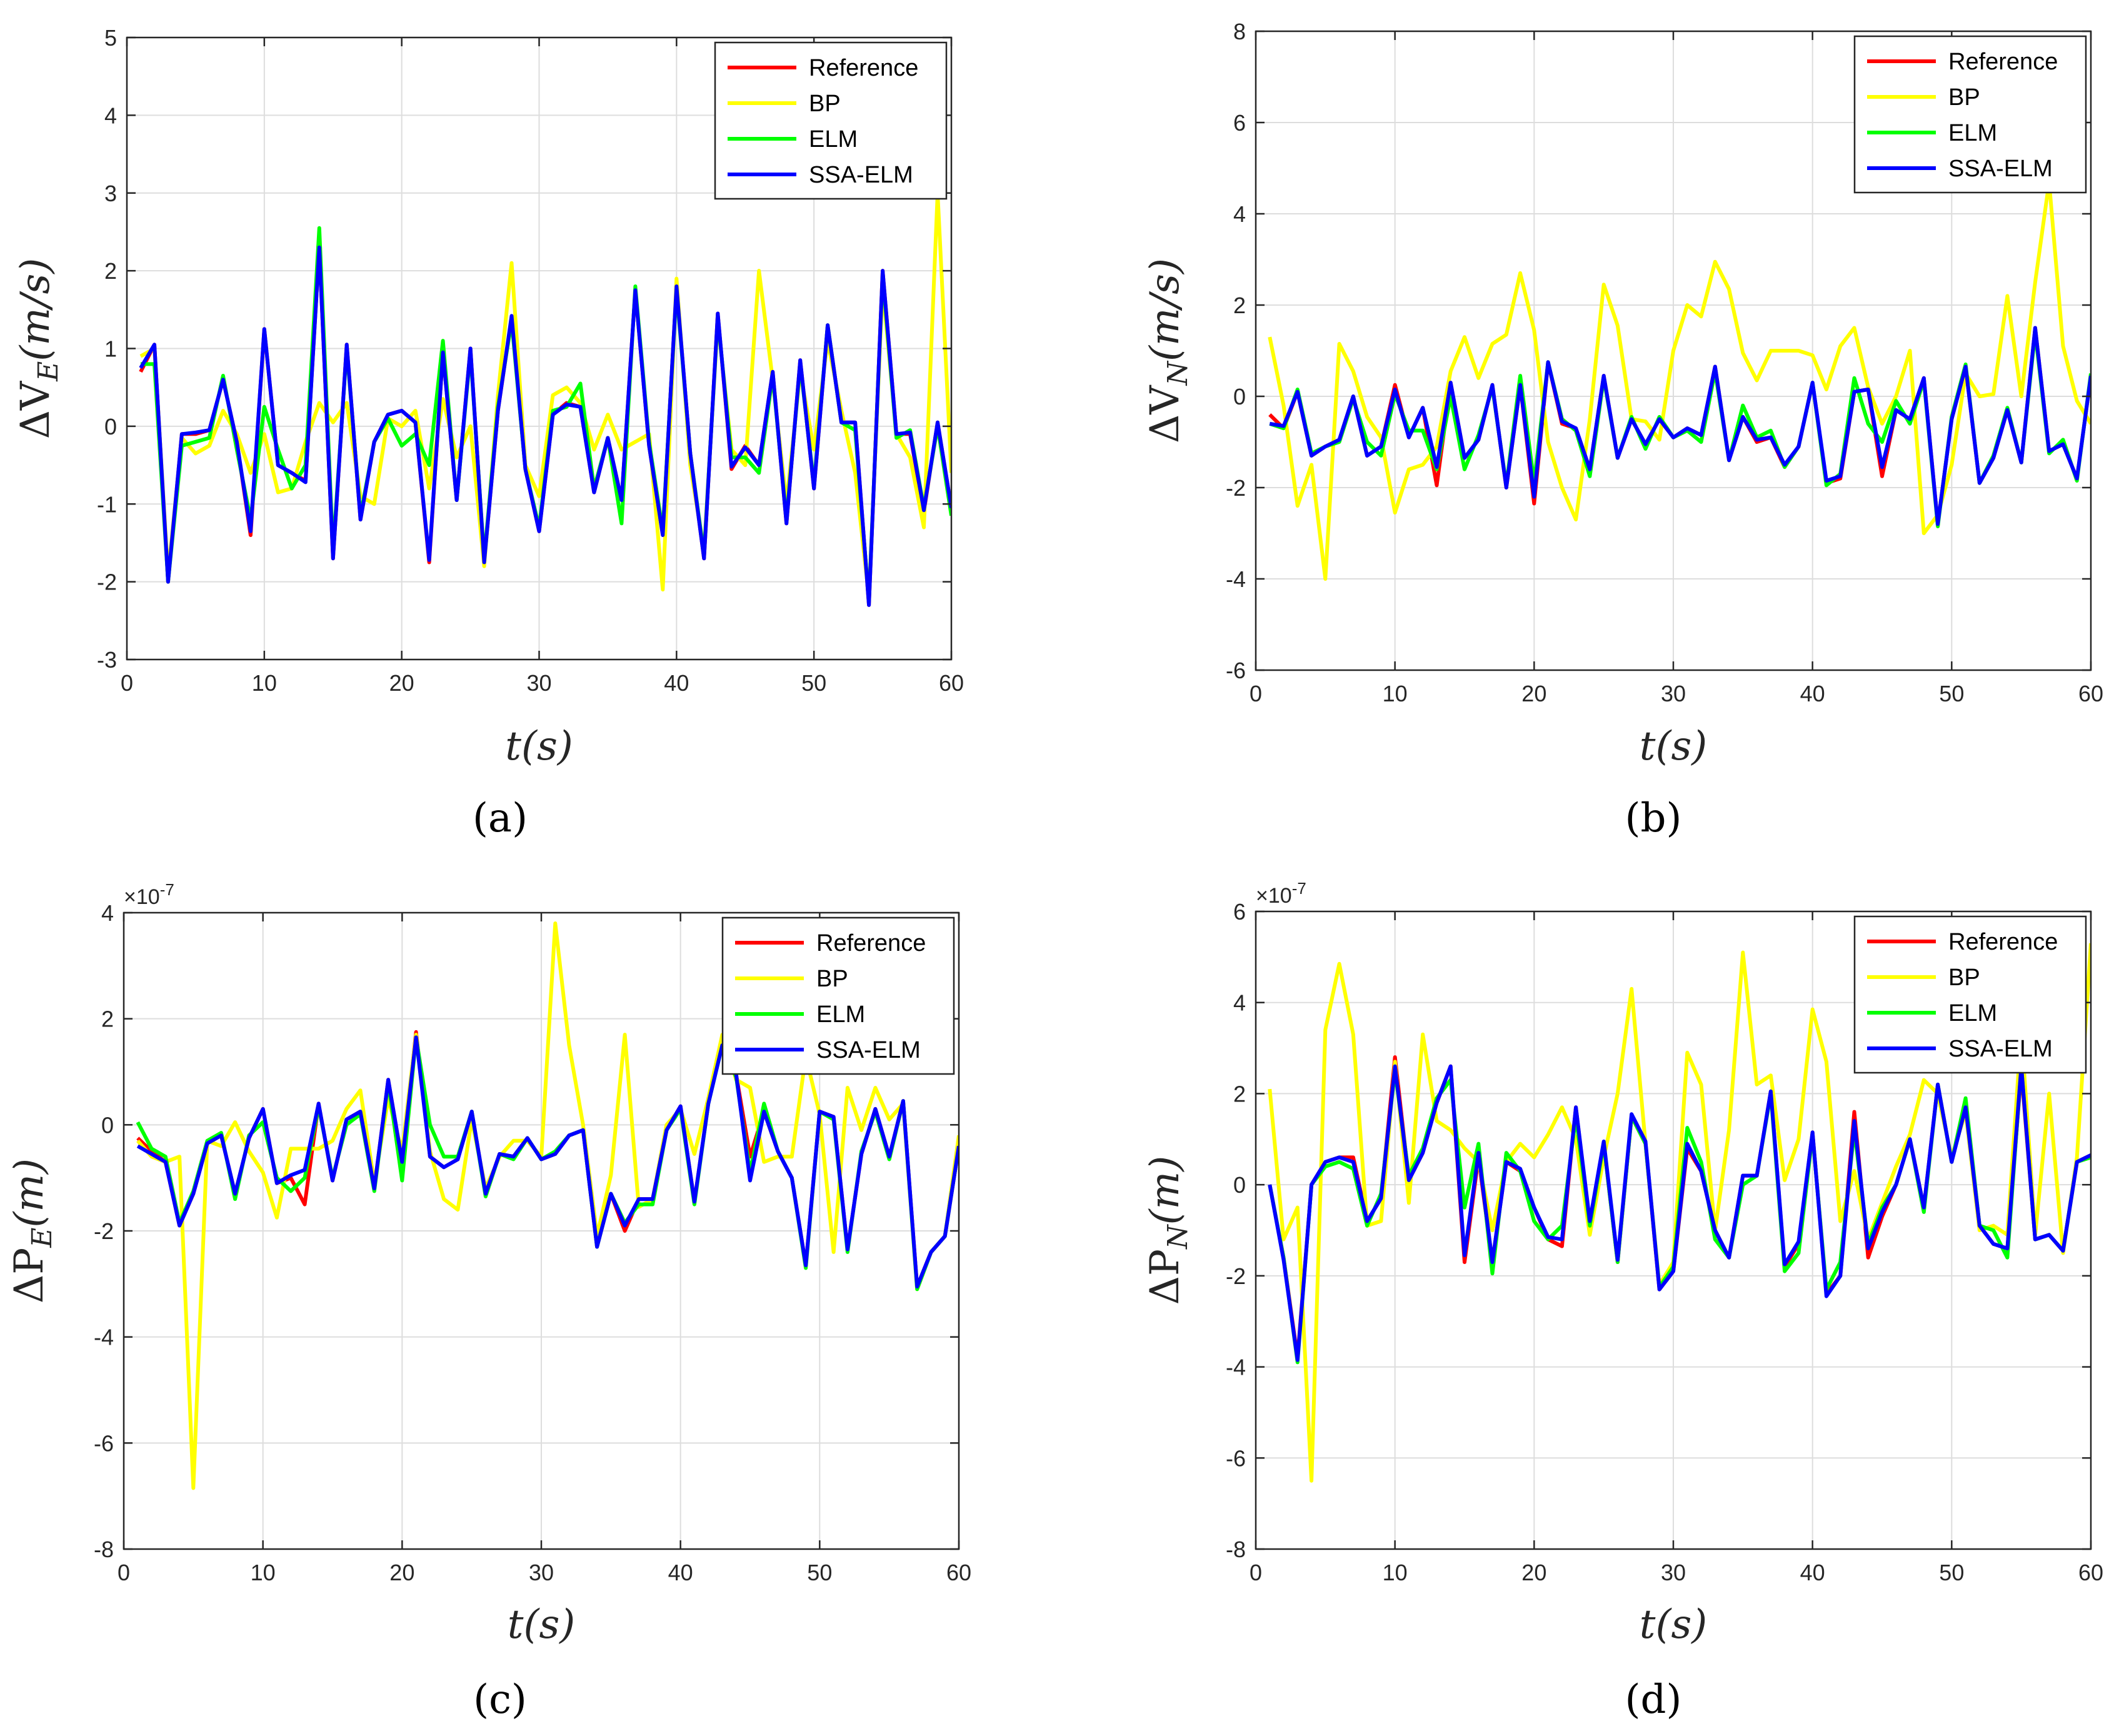 This screenshot has width=2119, height=1736. I want to click on panel-caption: (d), so click(1654, 1700).